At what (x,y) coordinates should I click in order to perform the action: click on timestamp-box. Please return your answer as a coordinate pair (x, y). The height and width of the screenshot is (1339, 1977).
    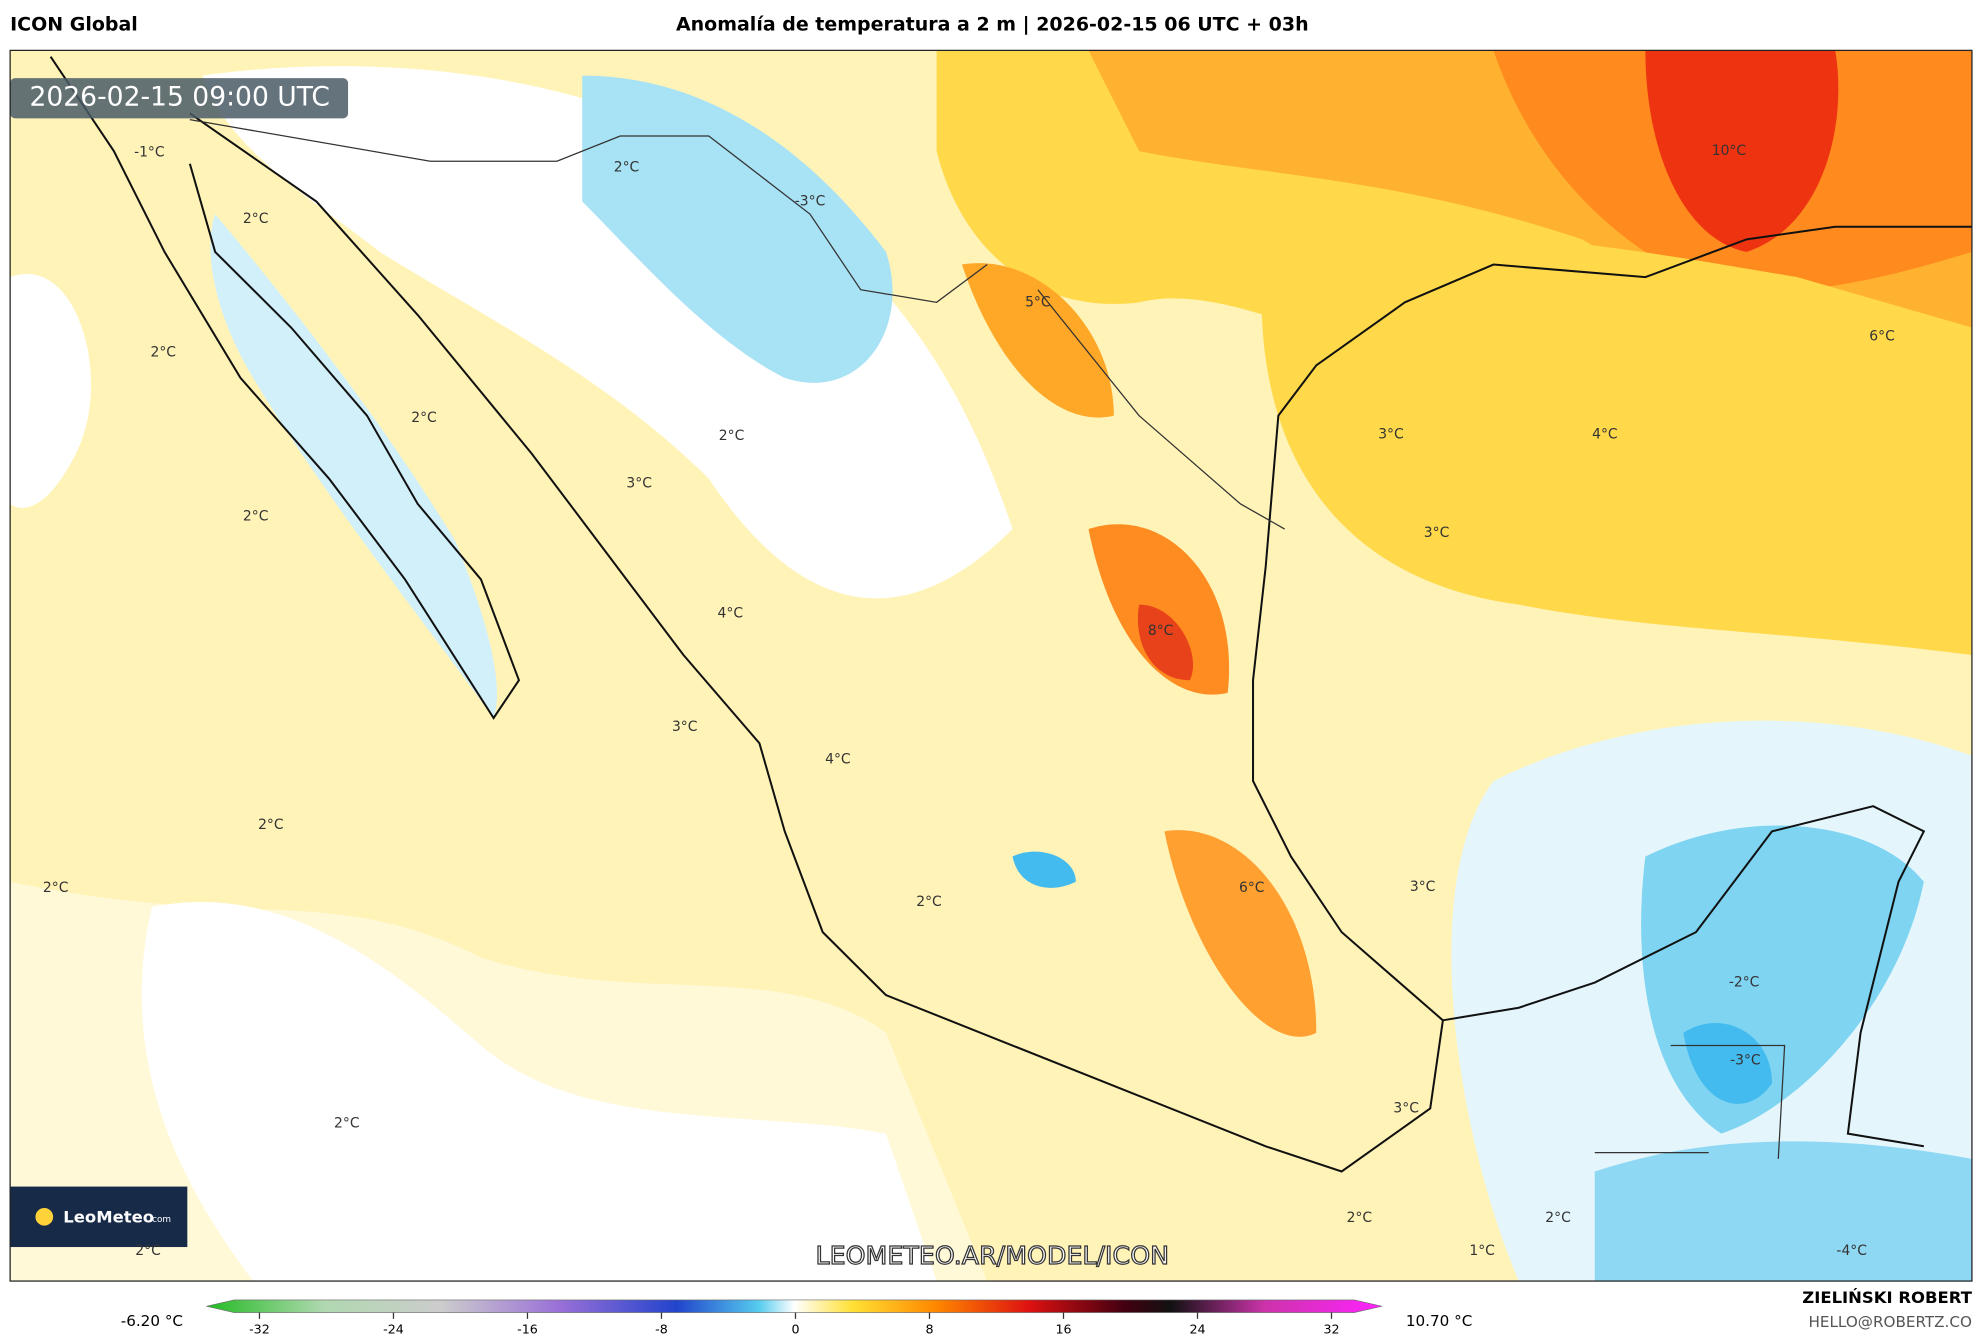
    Looking at the image, I should click on (179, 98).